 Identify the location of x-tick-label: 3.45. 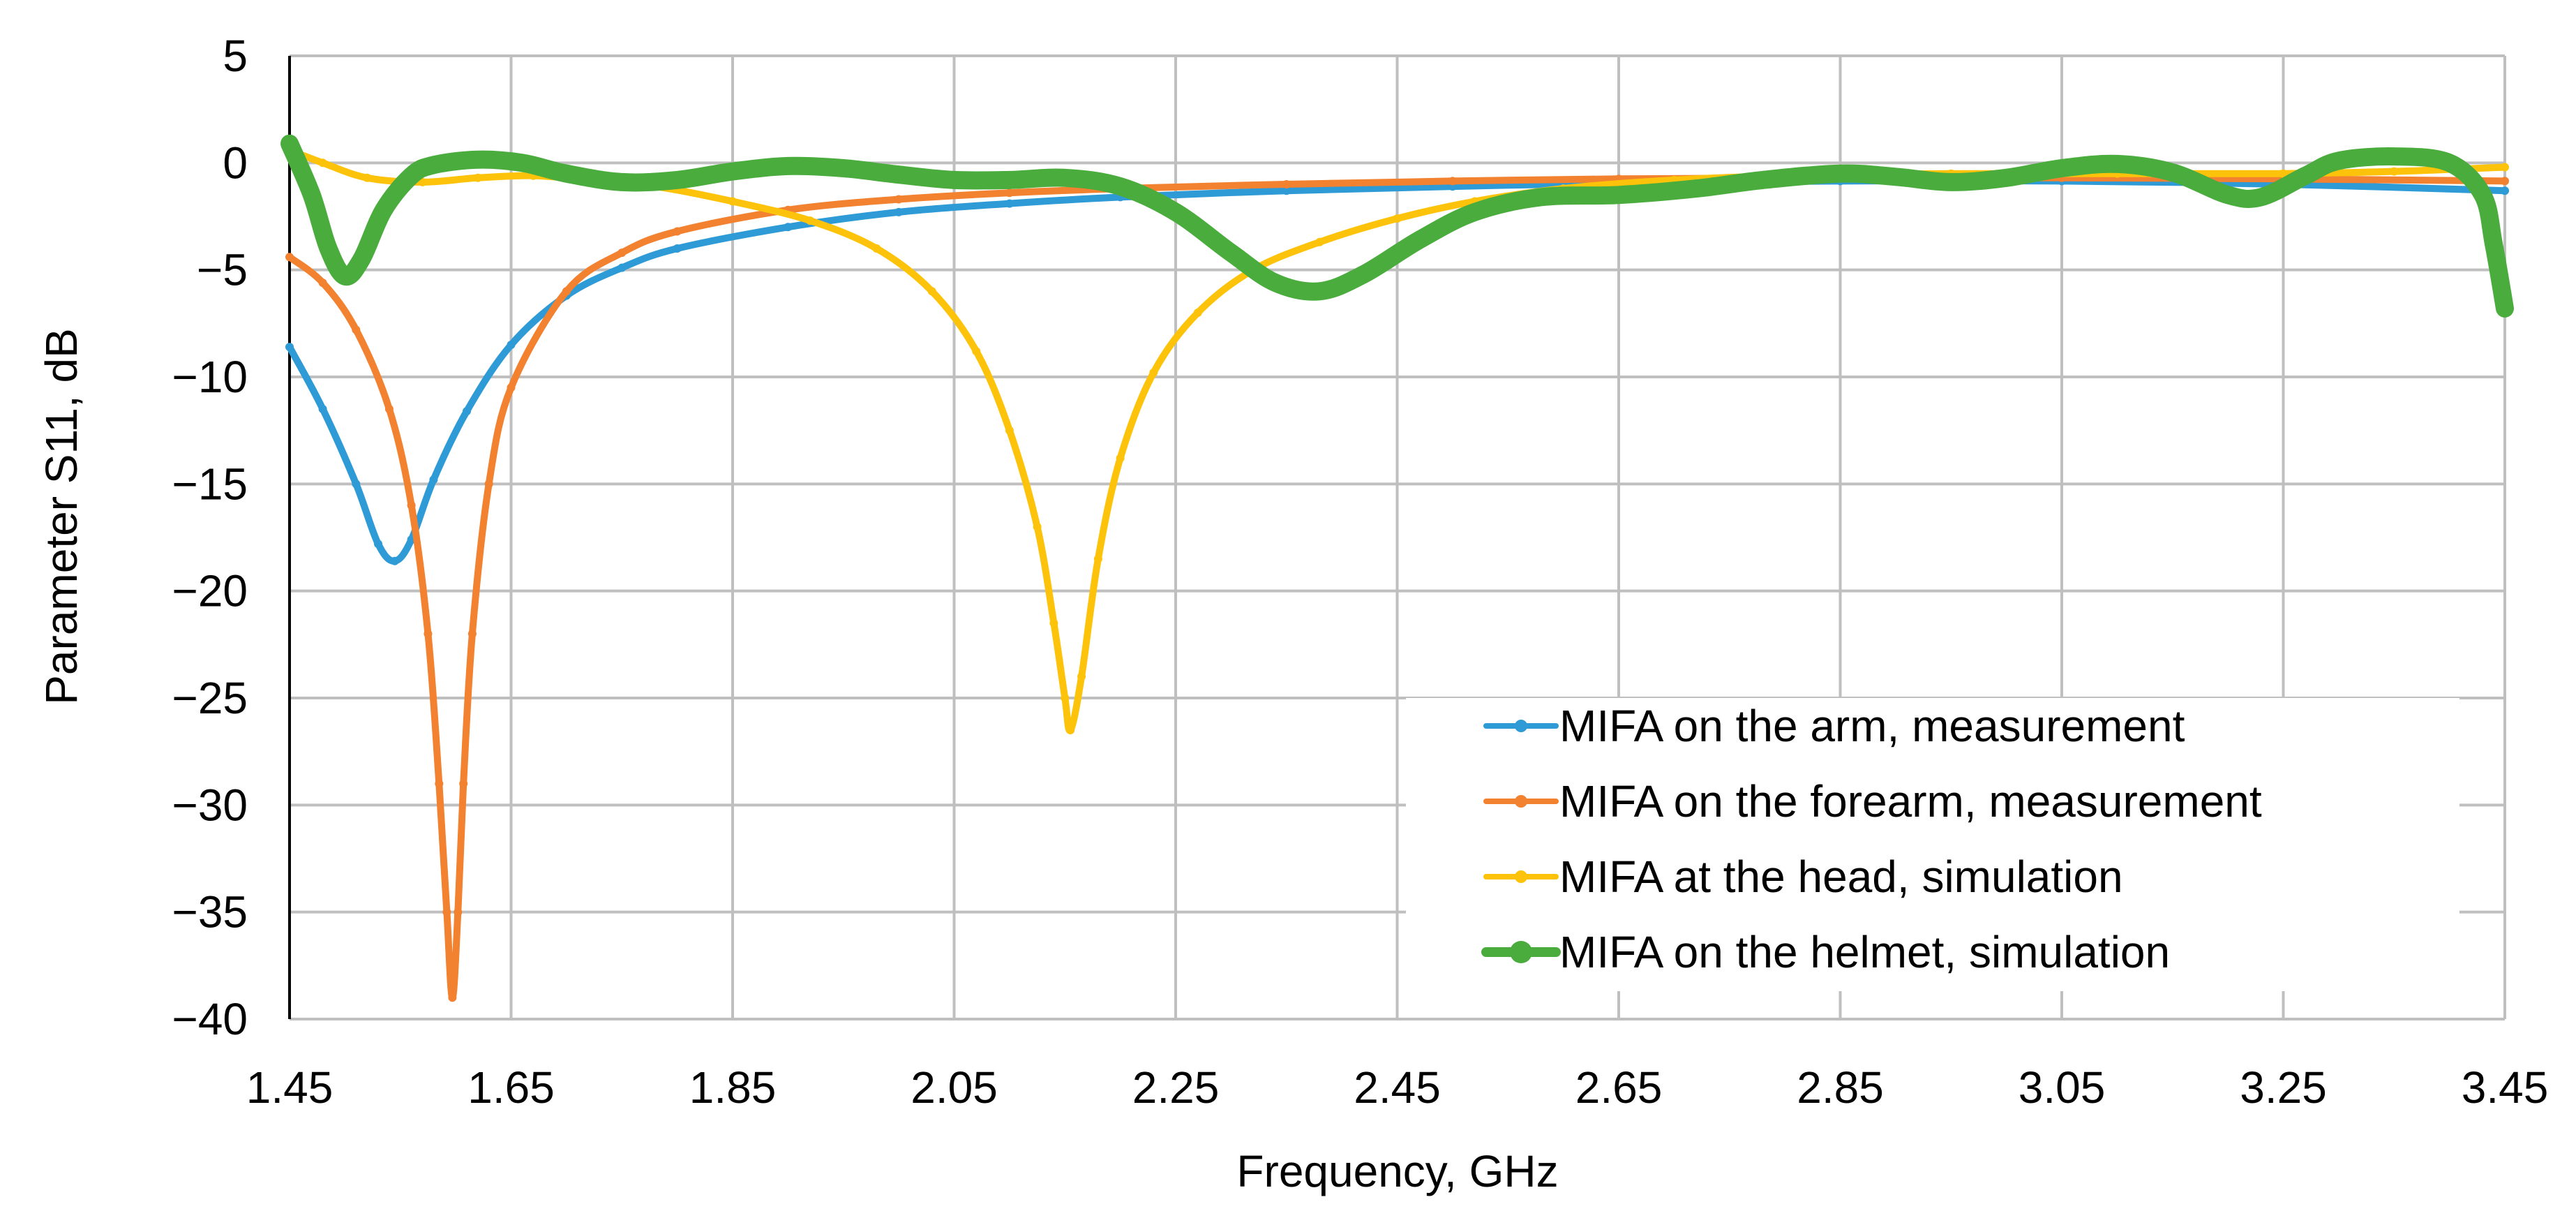
(2505, 1087).